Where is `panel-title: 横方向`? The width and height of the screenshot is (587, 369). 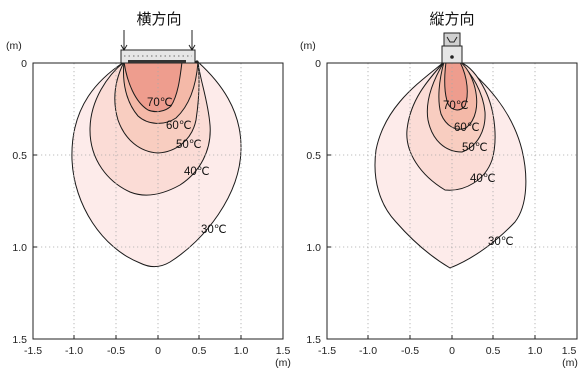
panel-title: 横方向 is located at coordinates (158, 19).